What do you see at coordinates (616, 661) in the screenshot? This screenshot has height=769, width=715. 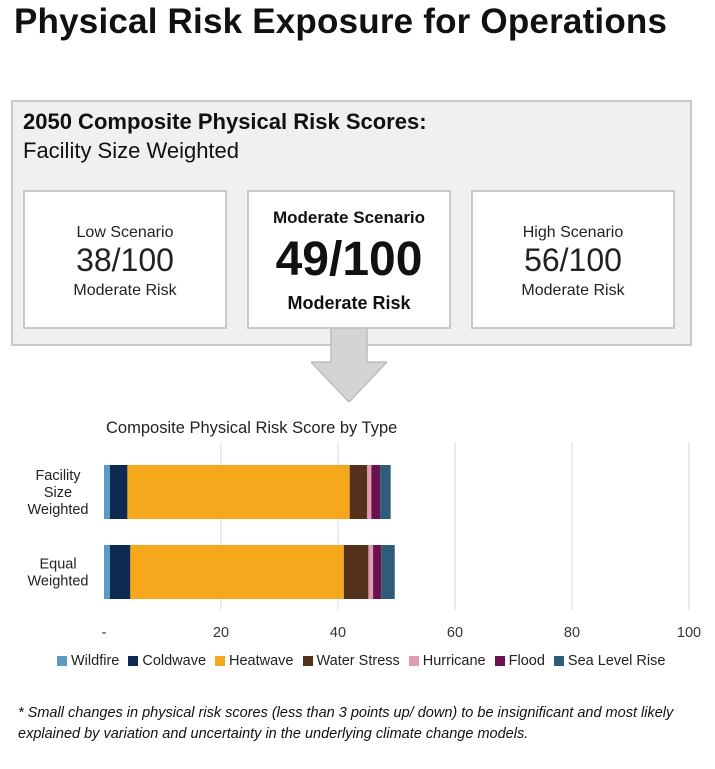 I see `legend-label: Sea Level Rise` at bounding box center [616, 661].